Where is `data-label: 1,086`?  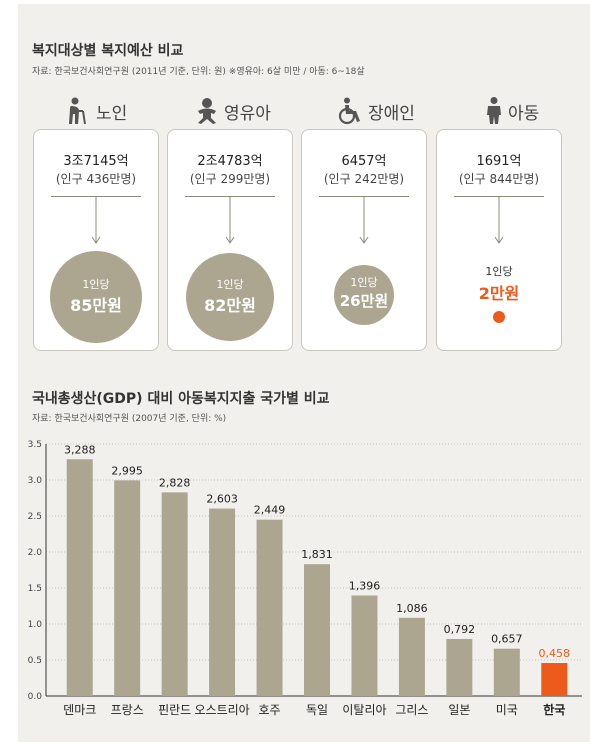 data-label: 1,086 is located at coordinates (412, 608).